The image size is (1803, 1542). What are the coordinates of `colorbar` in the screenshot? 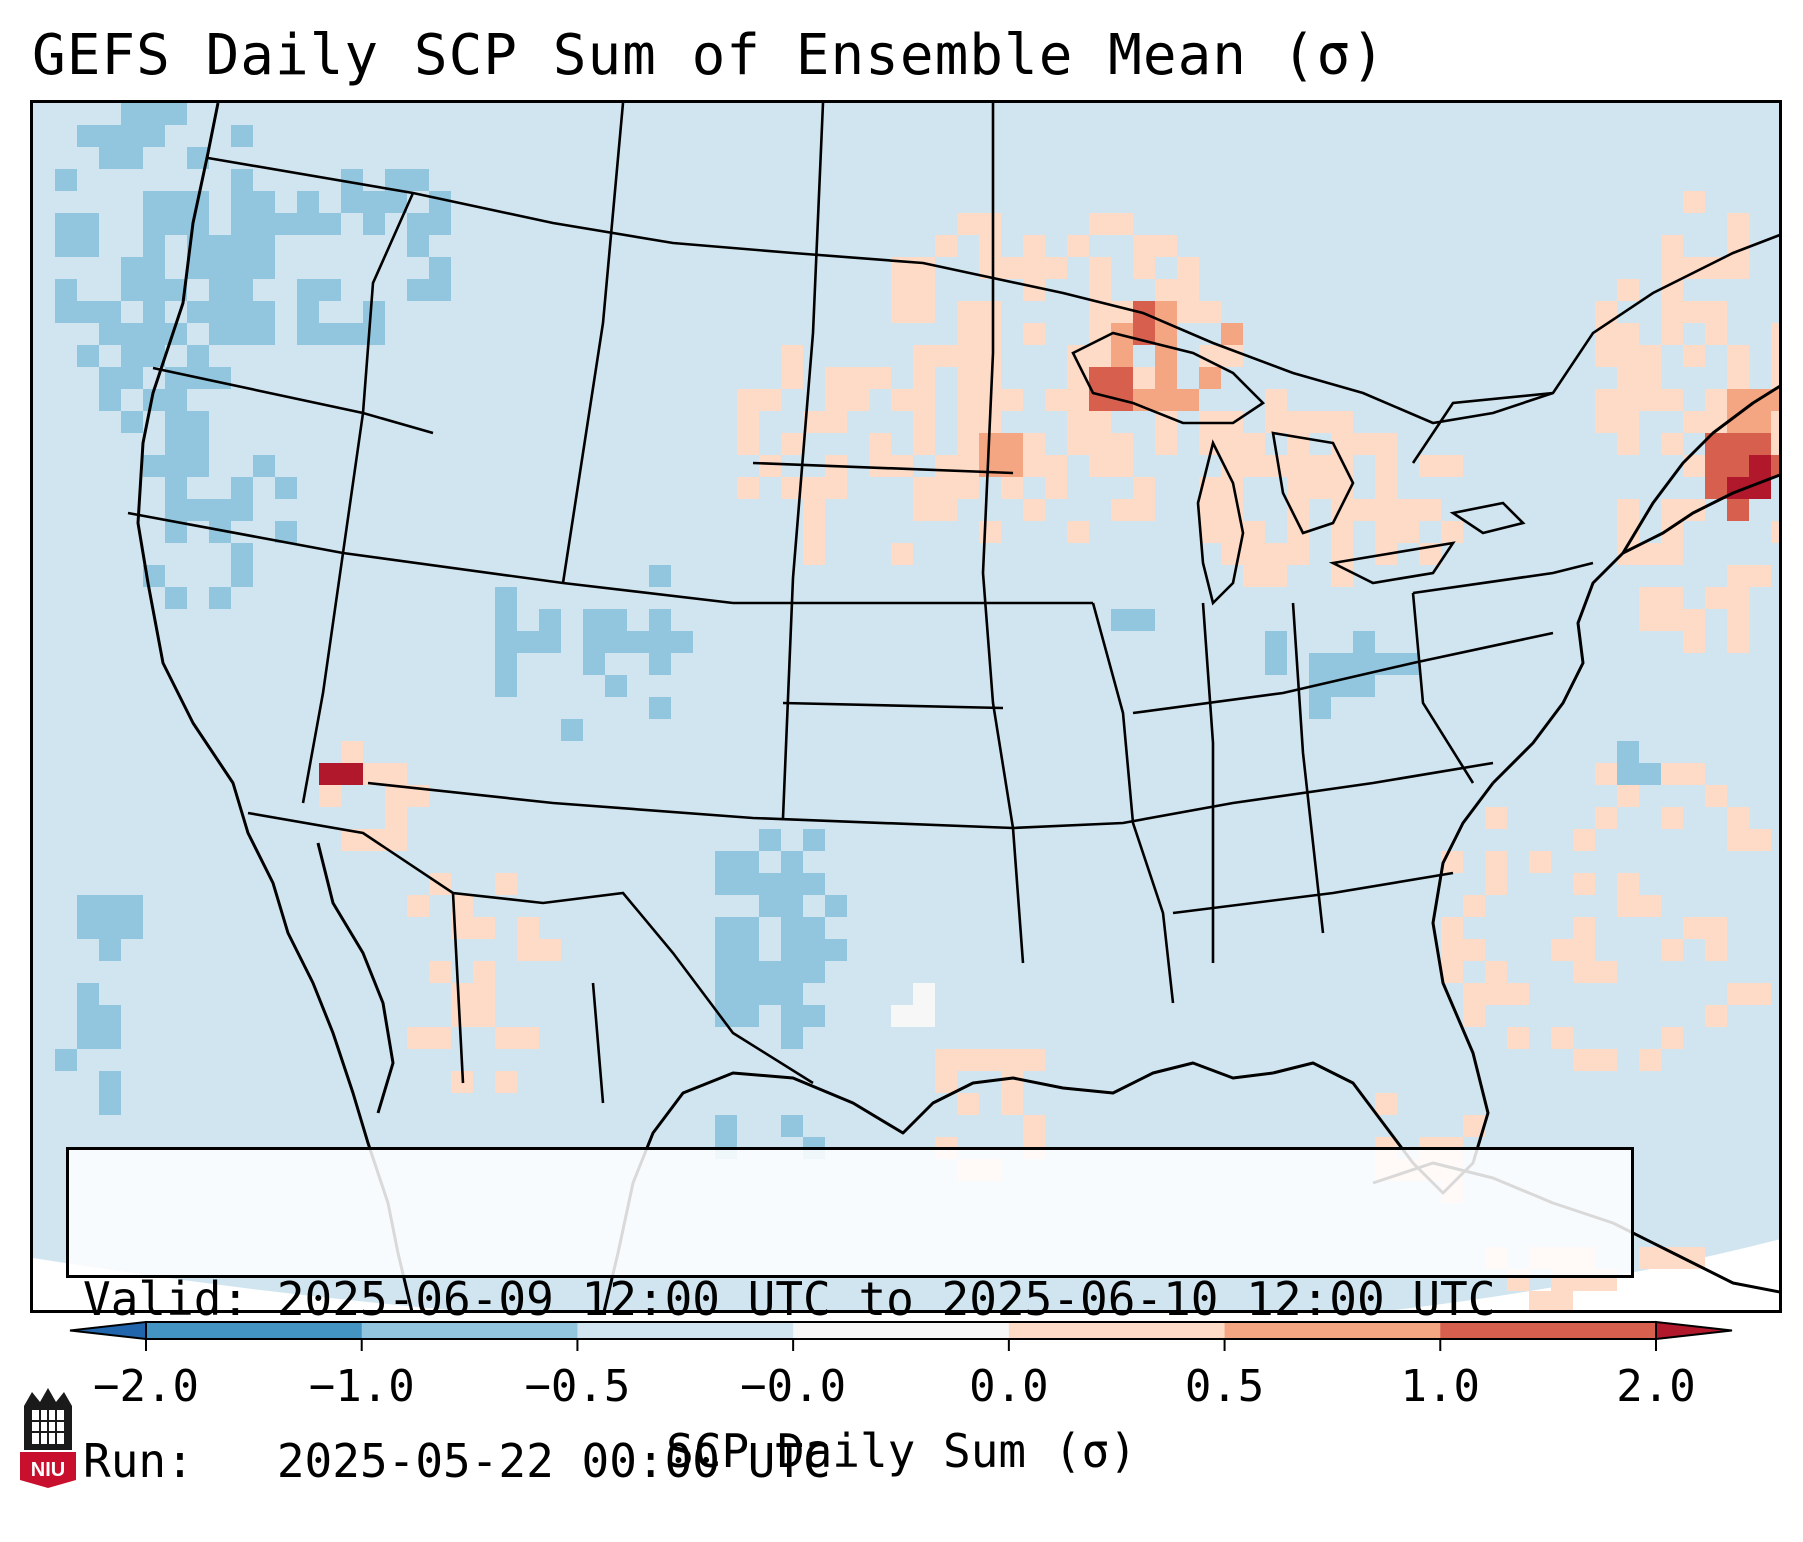 It's located at (901, 1335).